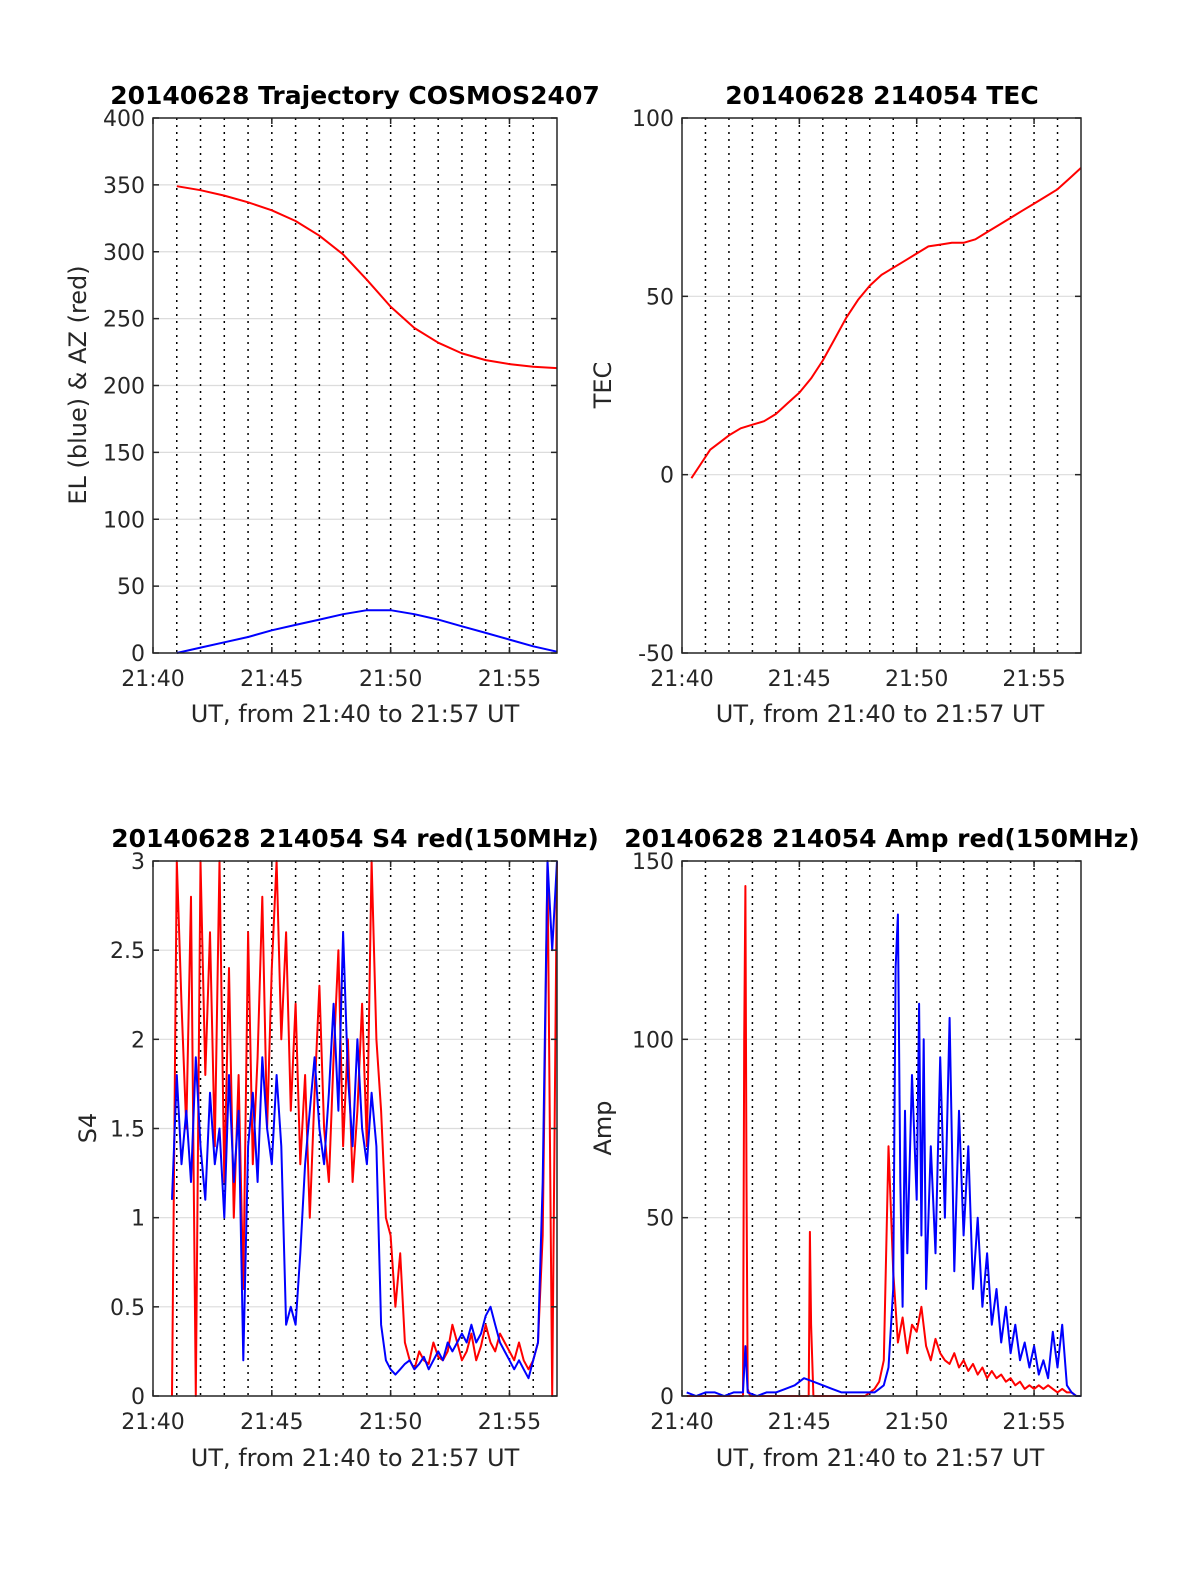 The height and width of the screenshot is (1575, 1200). Describe the element at coordinates (653, 862) in the screenshot. I see `amp-y-tick-label: 150` at that location.